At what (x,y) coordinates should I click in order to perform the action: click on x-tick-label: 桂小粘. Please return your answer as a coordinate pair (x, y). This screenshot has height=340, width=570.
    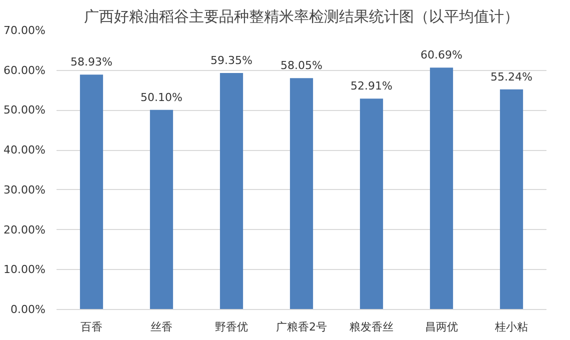
    Looking at the image, I should click on (511, 327).